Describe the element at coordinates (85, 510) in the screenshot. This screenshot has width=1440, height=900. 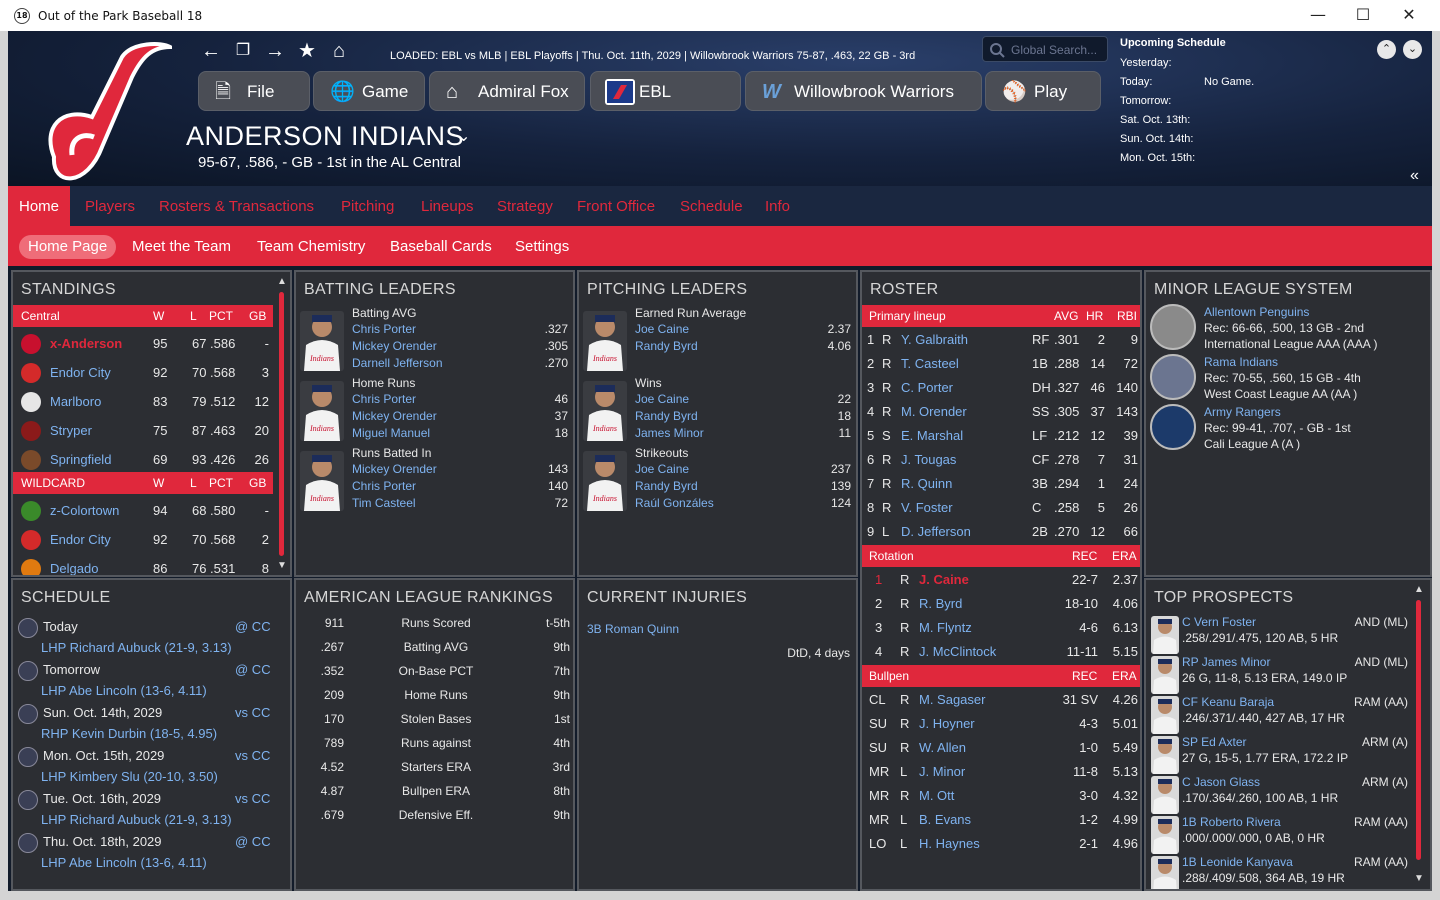
I see `standings-team-link: z-Colortown` at that location.